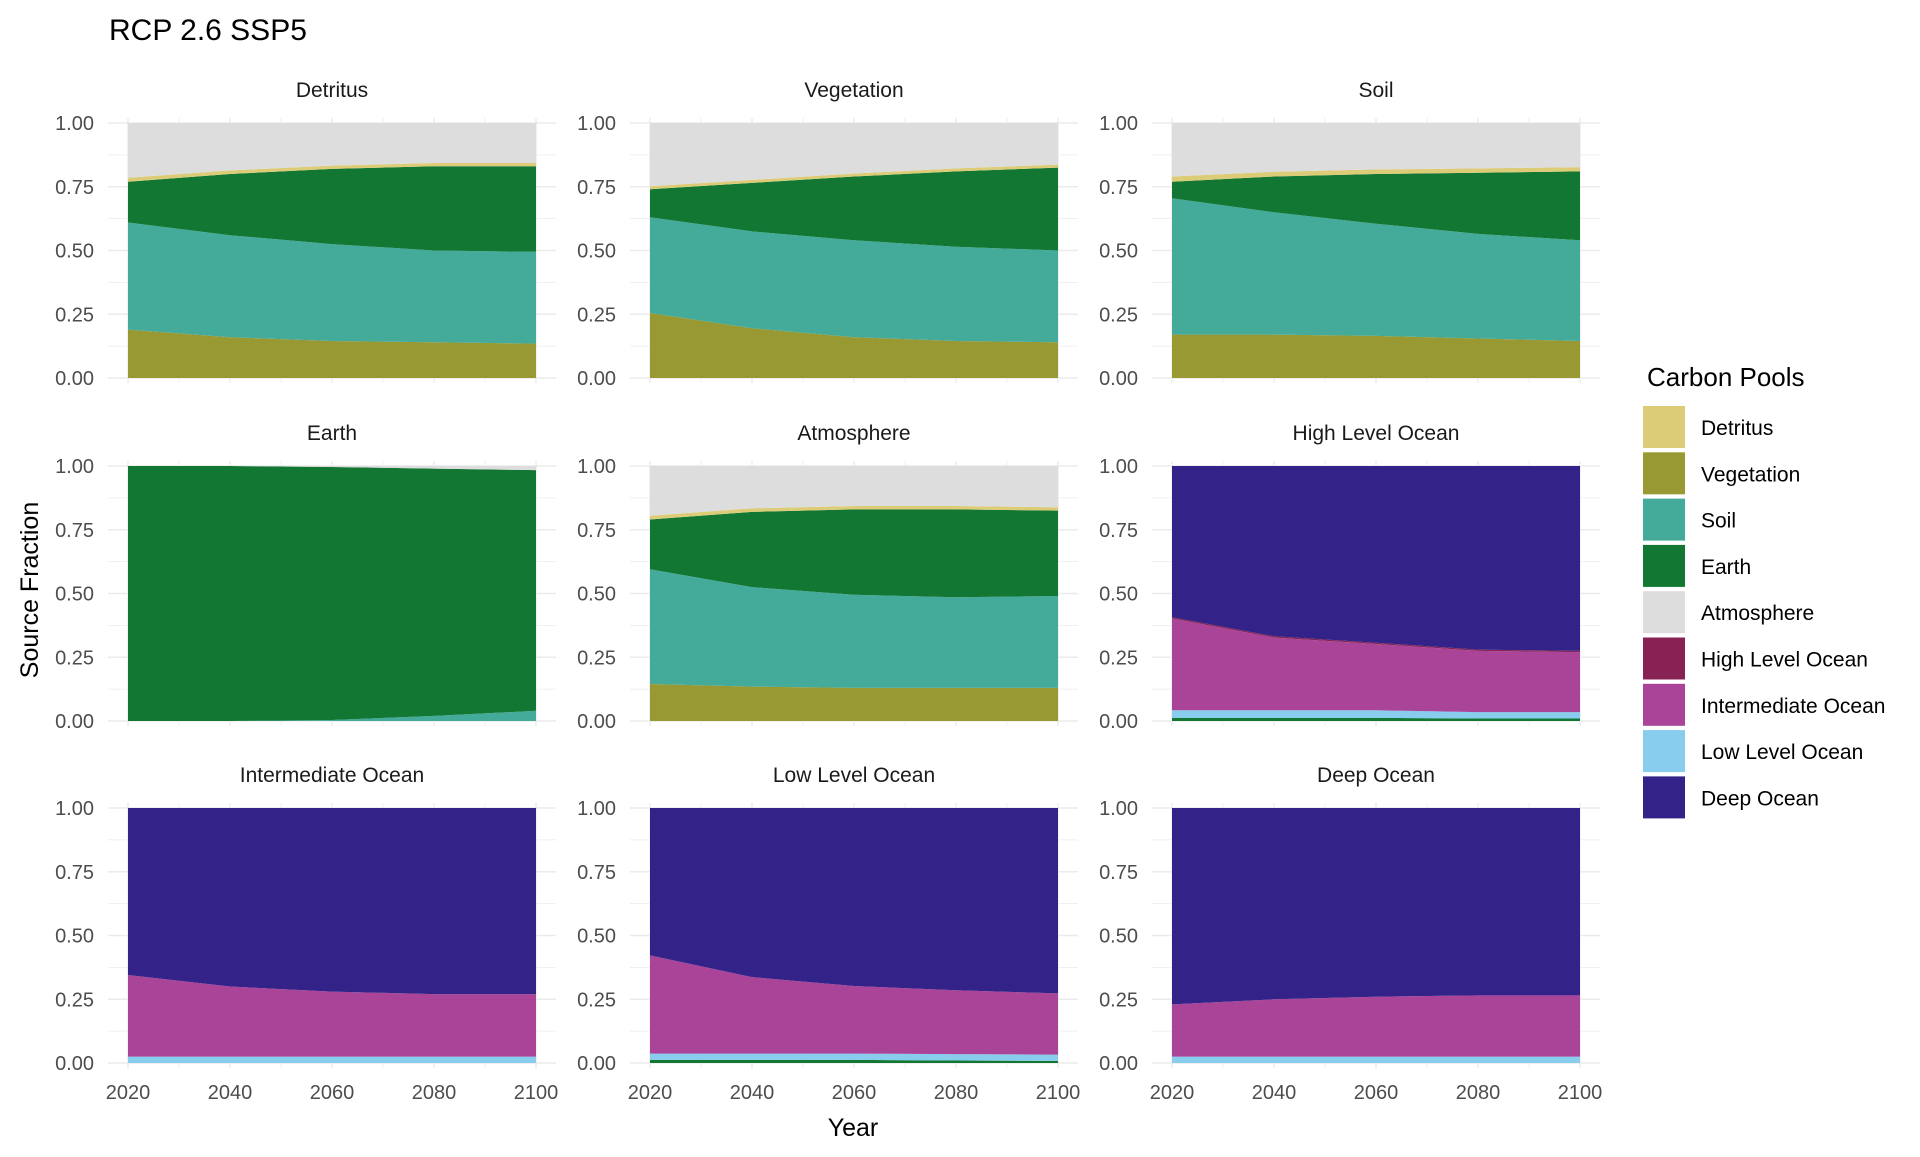  Describe the element at coordinates (1737, 428) in the screenshot. I see `legend-label: Detritus` at that location.